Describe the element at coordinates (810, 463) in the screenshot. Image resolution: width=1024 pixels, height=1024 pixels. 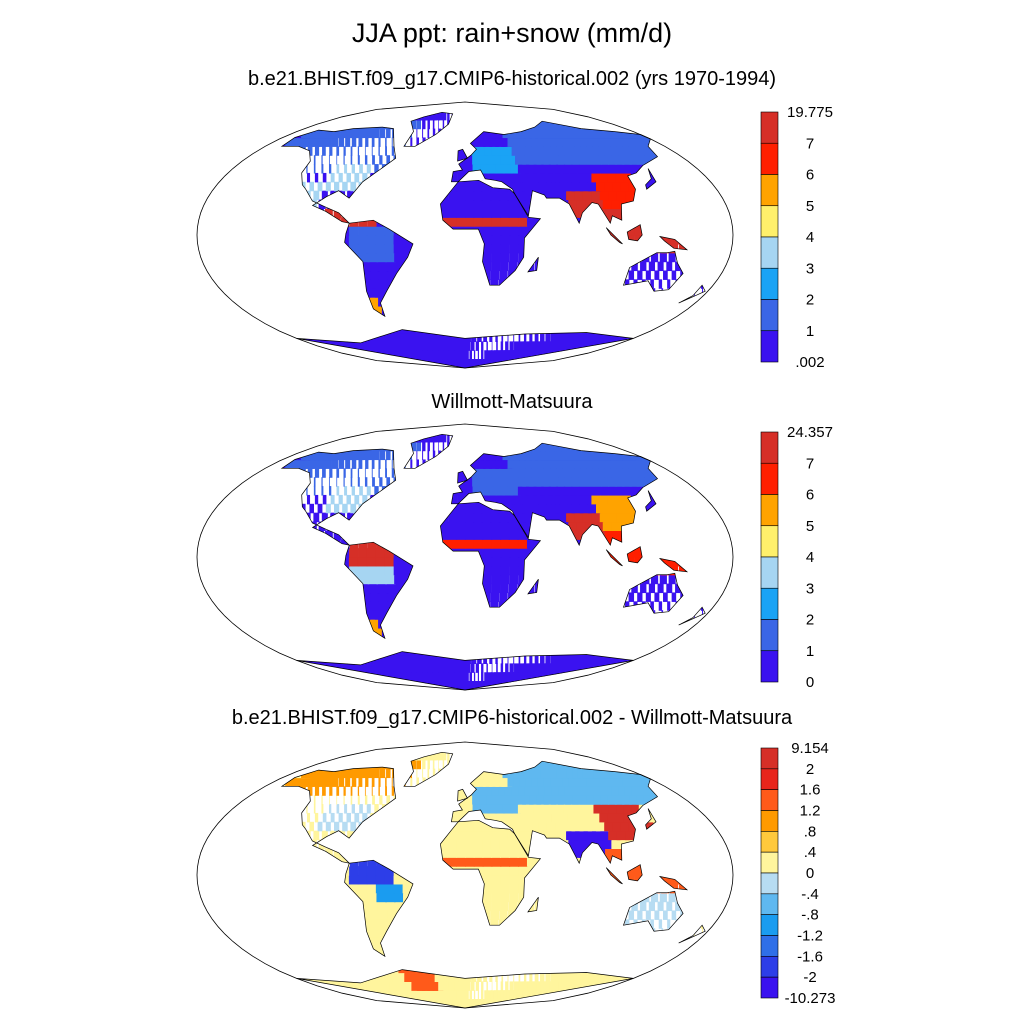
I see `colorbar-tick-label: 7` at that location.